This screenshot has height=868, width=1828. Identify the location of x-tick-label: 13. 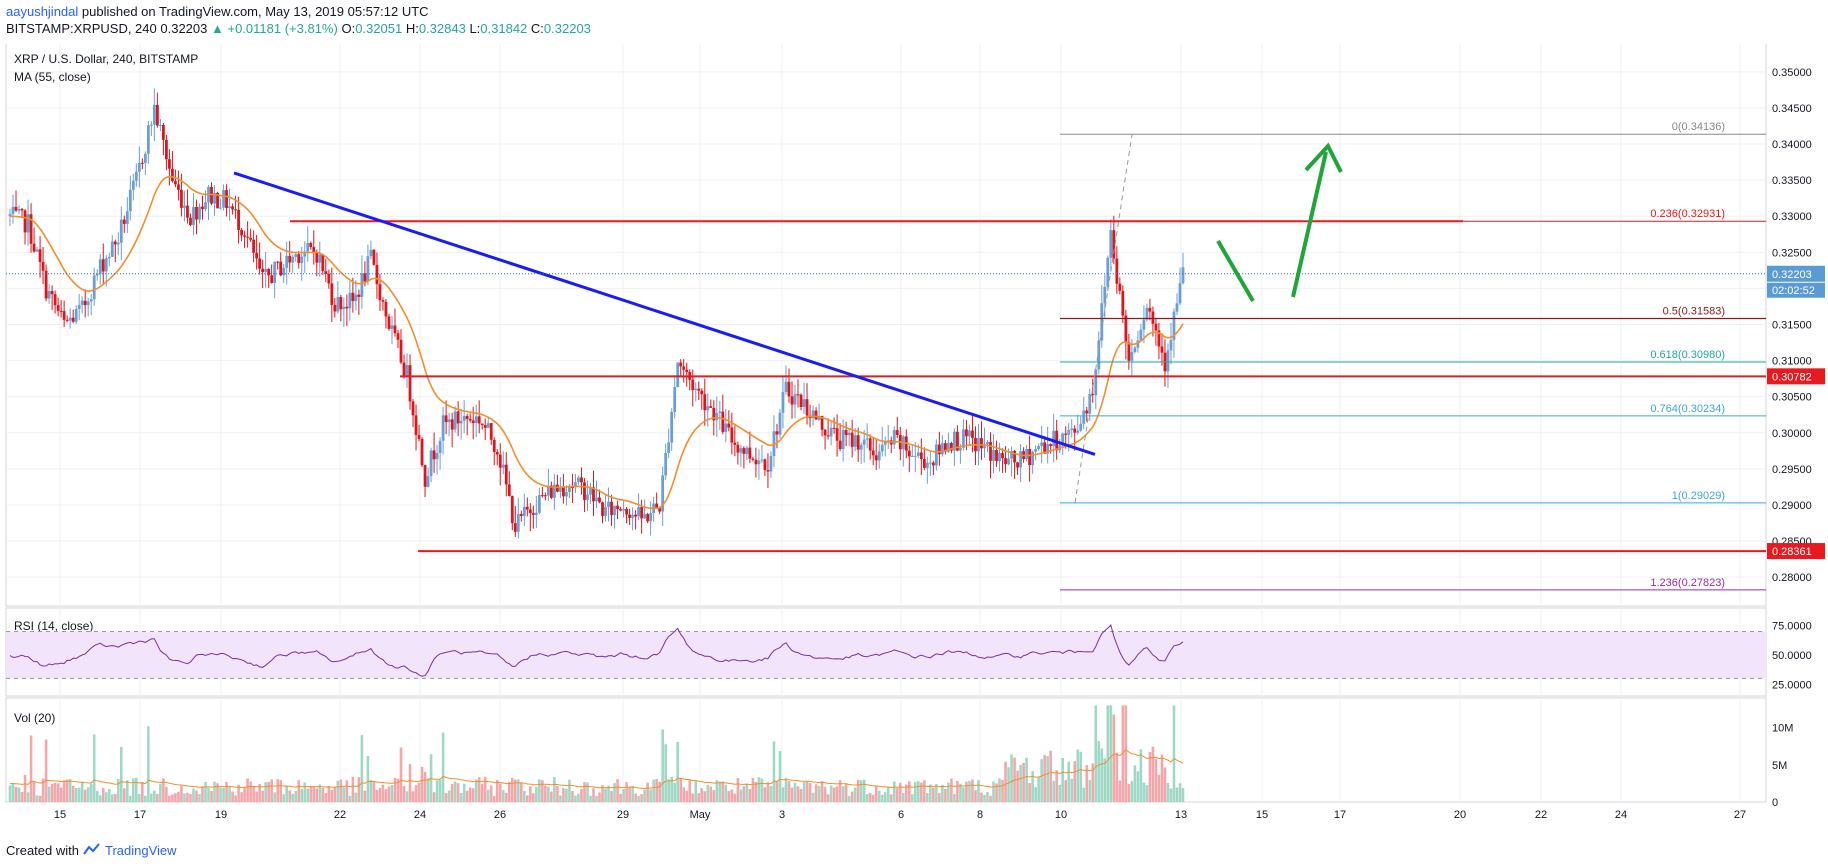
(1181, 815).